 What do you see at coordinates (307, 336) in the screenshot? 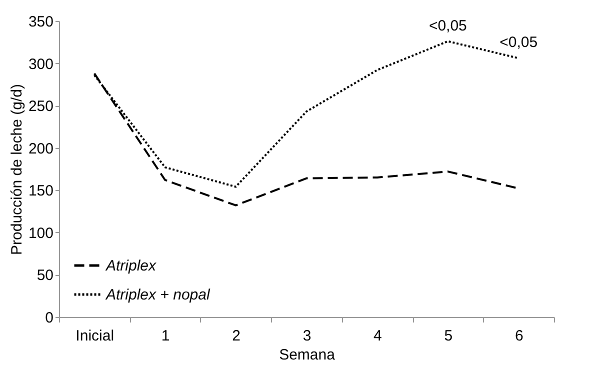
I see `x-tick-label: 3` at bounding box center [307, 336].